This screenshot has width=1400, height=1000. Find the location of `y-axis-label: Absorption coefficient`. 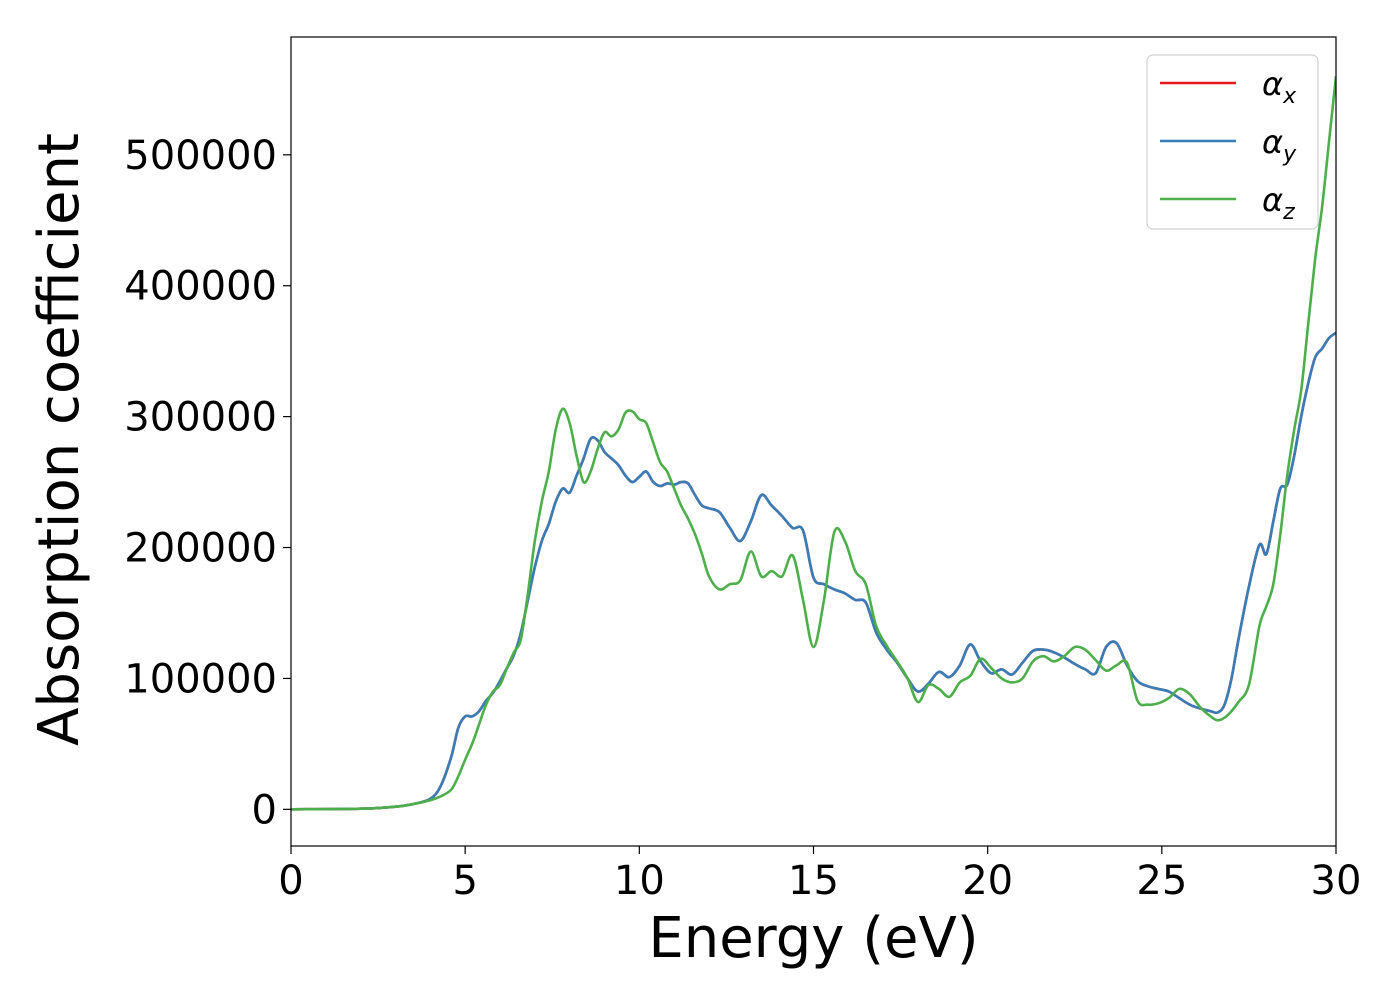

y-axis-label: Absorption coefficient is located at coordinates (59, 439).